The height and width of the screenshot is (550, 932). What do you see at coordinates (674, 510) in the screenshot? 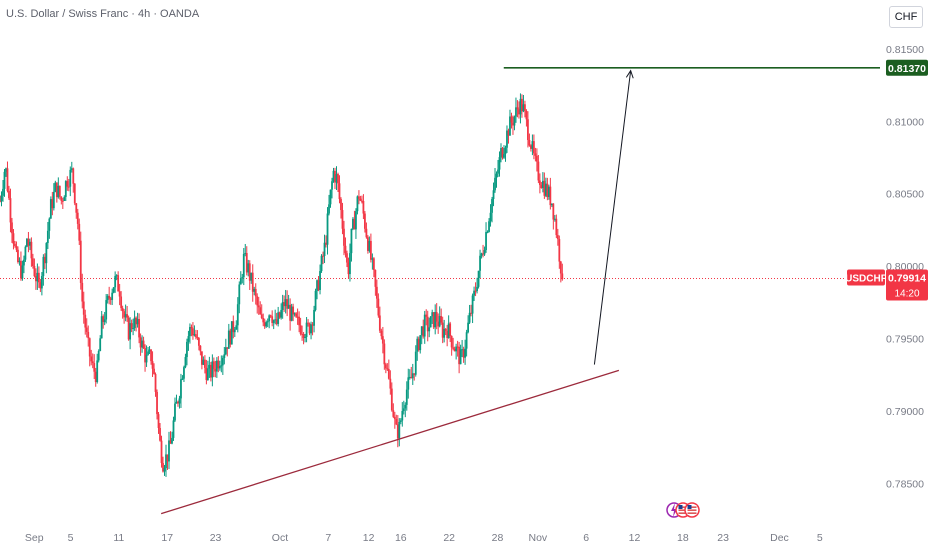
I see `lightning-bolt` at bounding box center [674, 510].